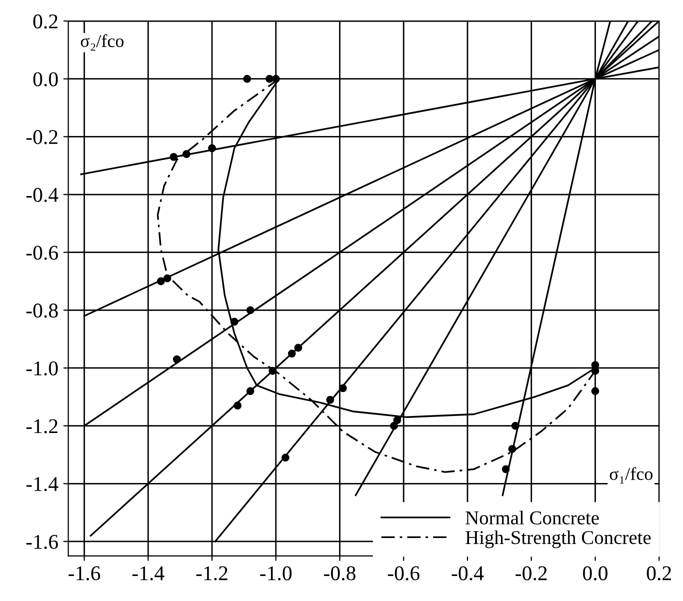 Image resolution: width=683 pixels, height=601 pixels. What do you see at coordinates (42, 137) in the screenshot?
I see `y-tick-label: -0.2` at bounding box center [42, 137].